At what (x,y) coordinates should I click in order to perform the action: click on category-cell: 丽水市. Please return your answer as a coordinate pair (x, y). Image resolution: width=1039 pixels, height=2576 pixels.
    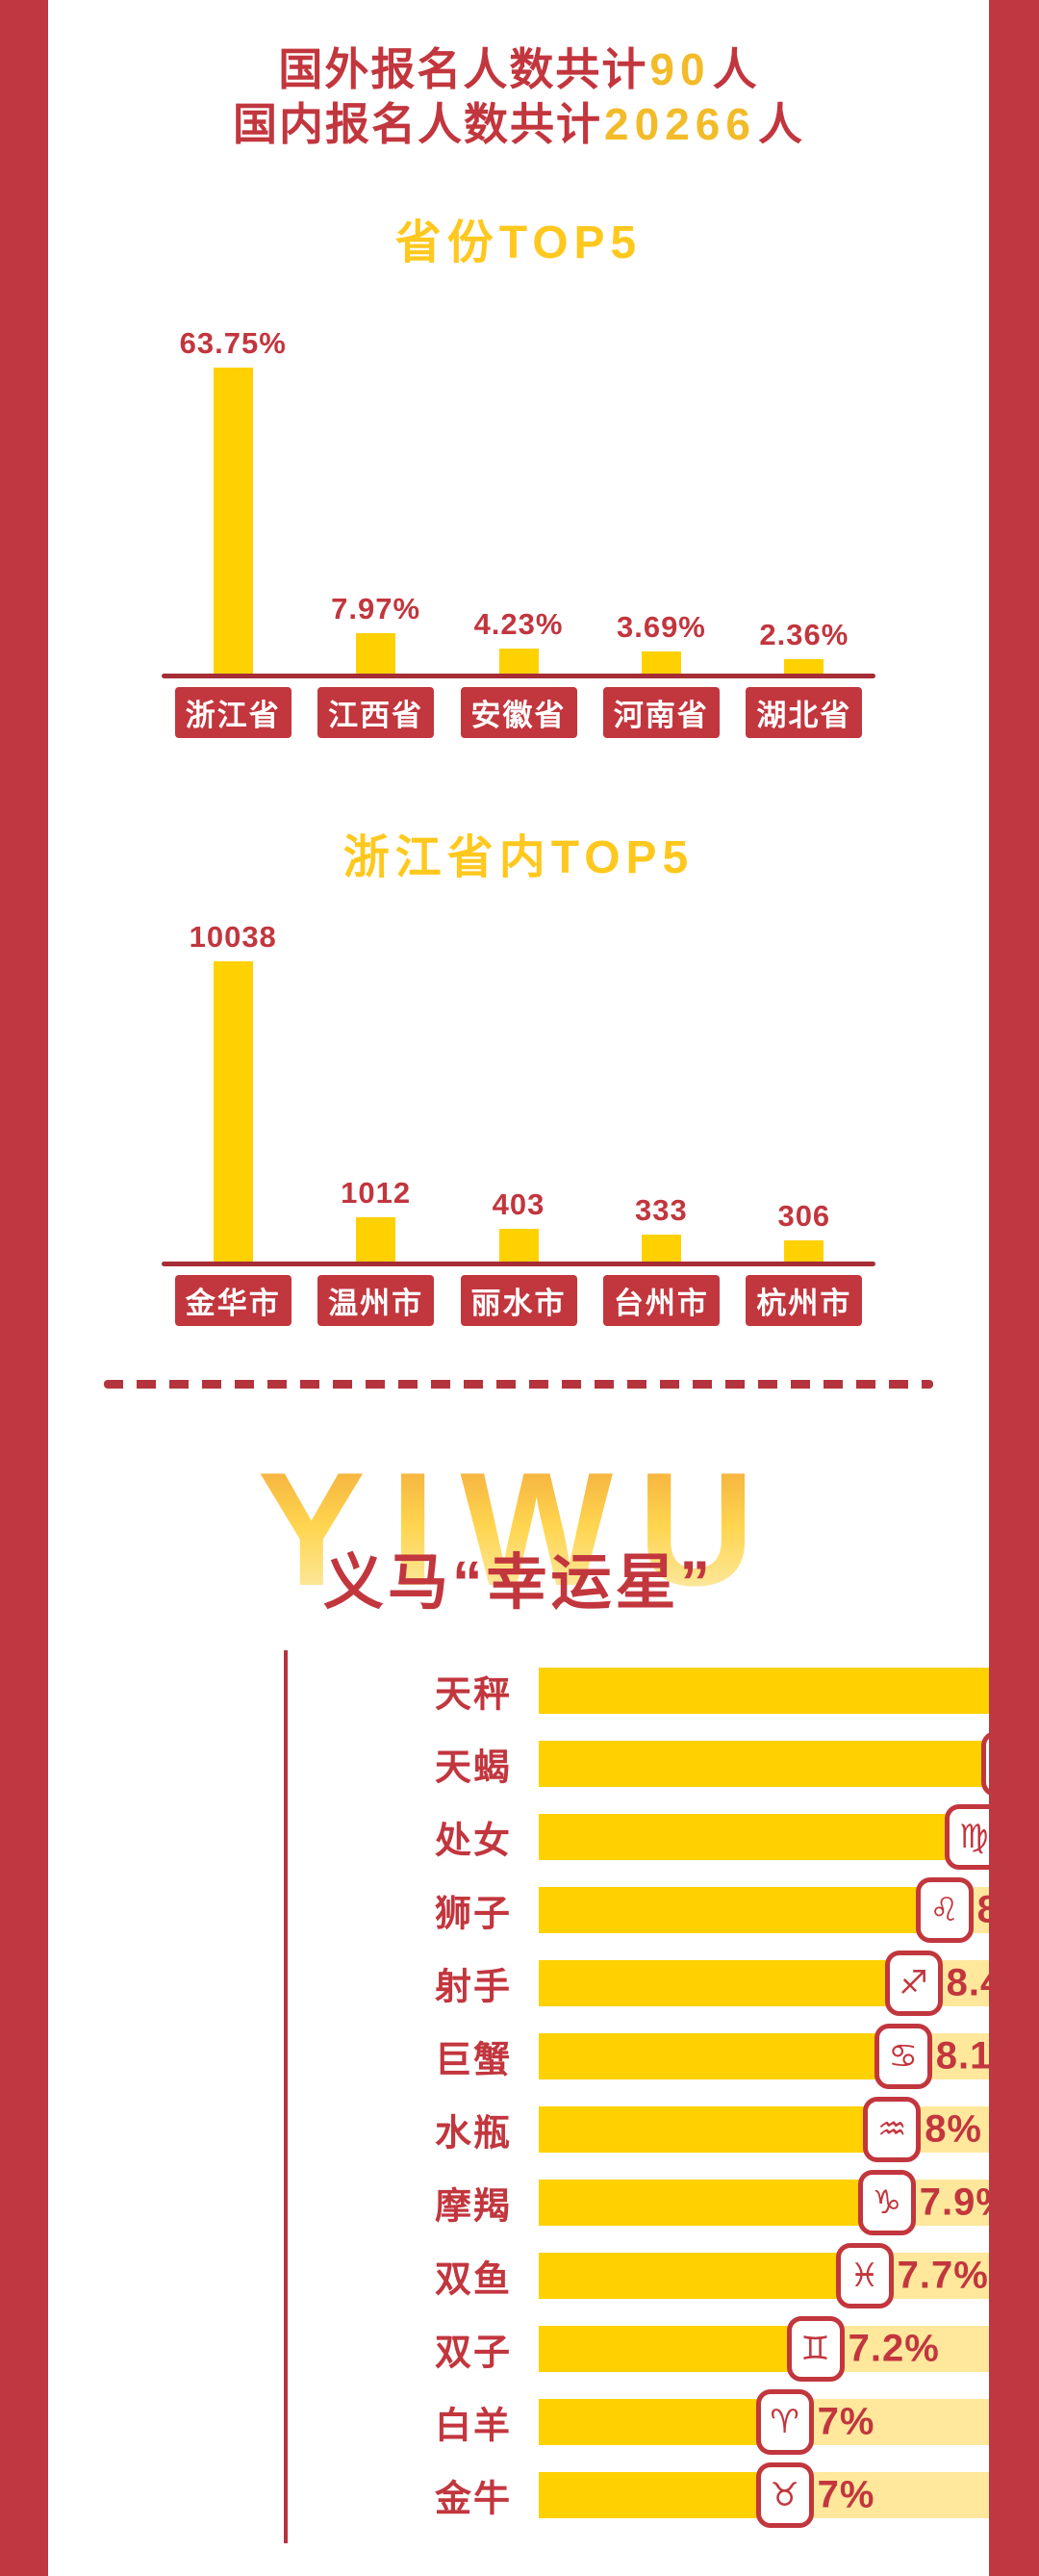
    Looking at the image, I should click on (518, 1300).